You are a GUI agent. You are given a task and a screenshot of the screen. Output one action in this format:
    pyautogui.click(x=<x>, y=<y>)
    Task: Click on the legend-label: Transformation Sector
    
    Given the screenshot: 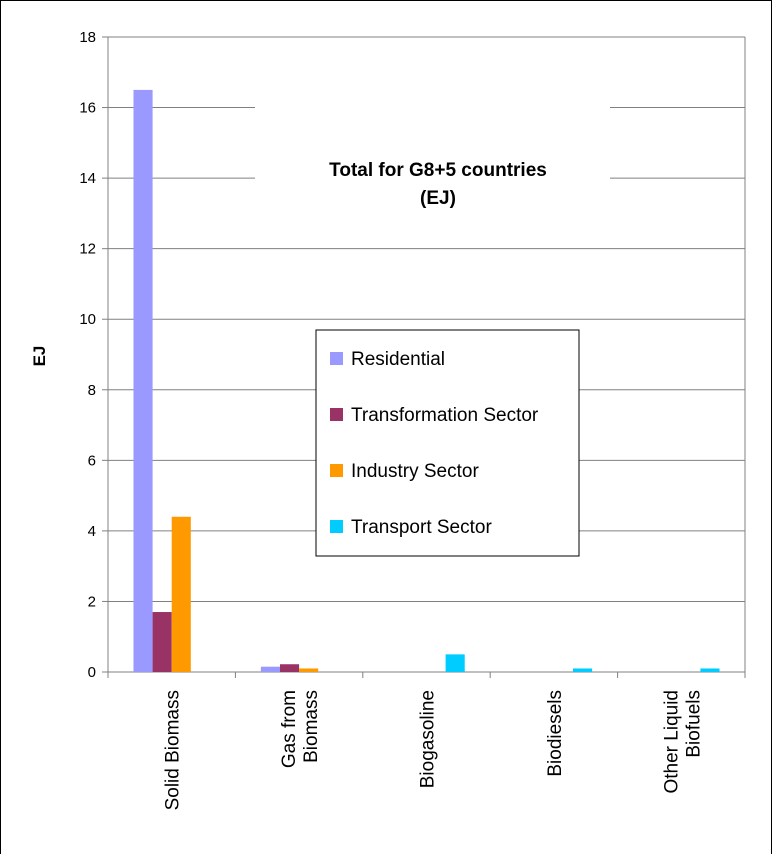 What is the action you would take?
    pyautogui.click(x=445, y=415)
    